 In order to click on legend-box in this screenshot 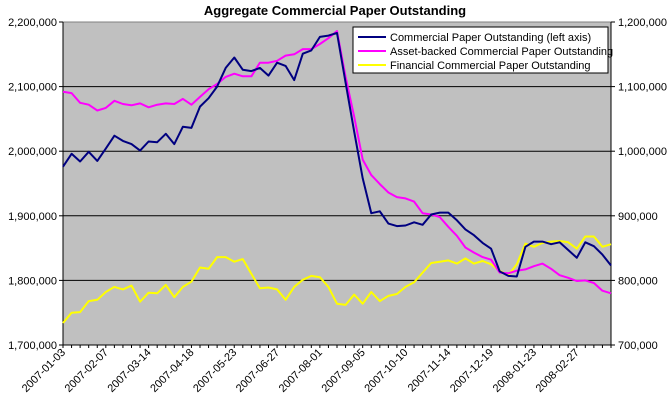, I will do `click(480, 50)`.